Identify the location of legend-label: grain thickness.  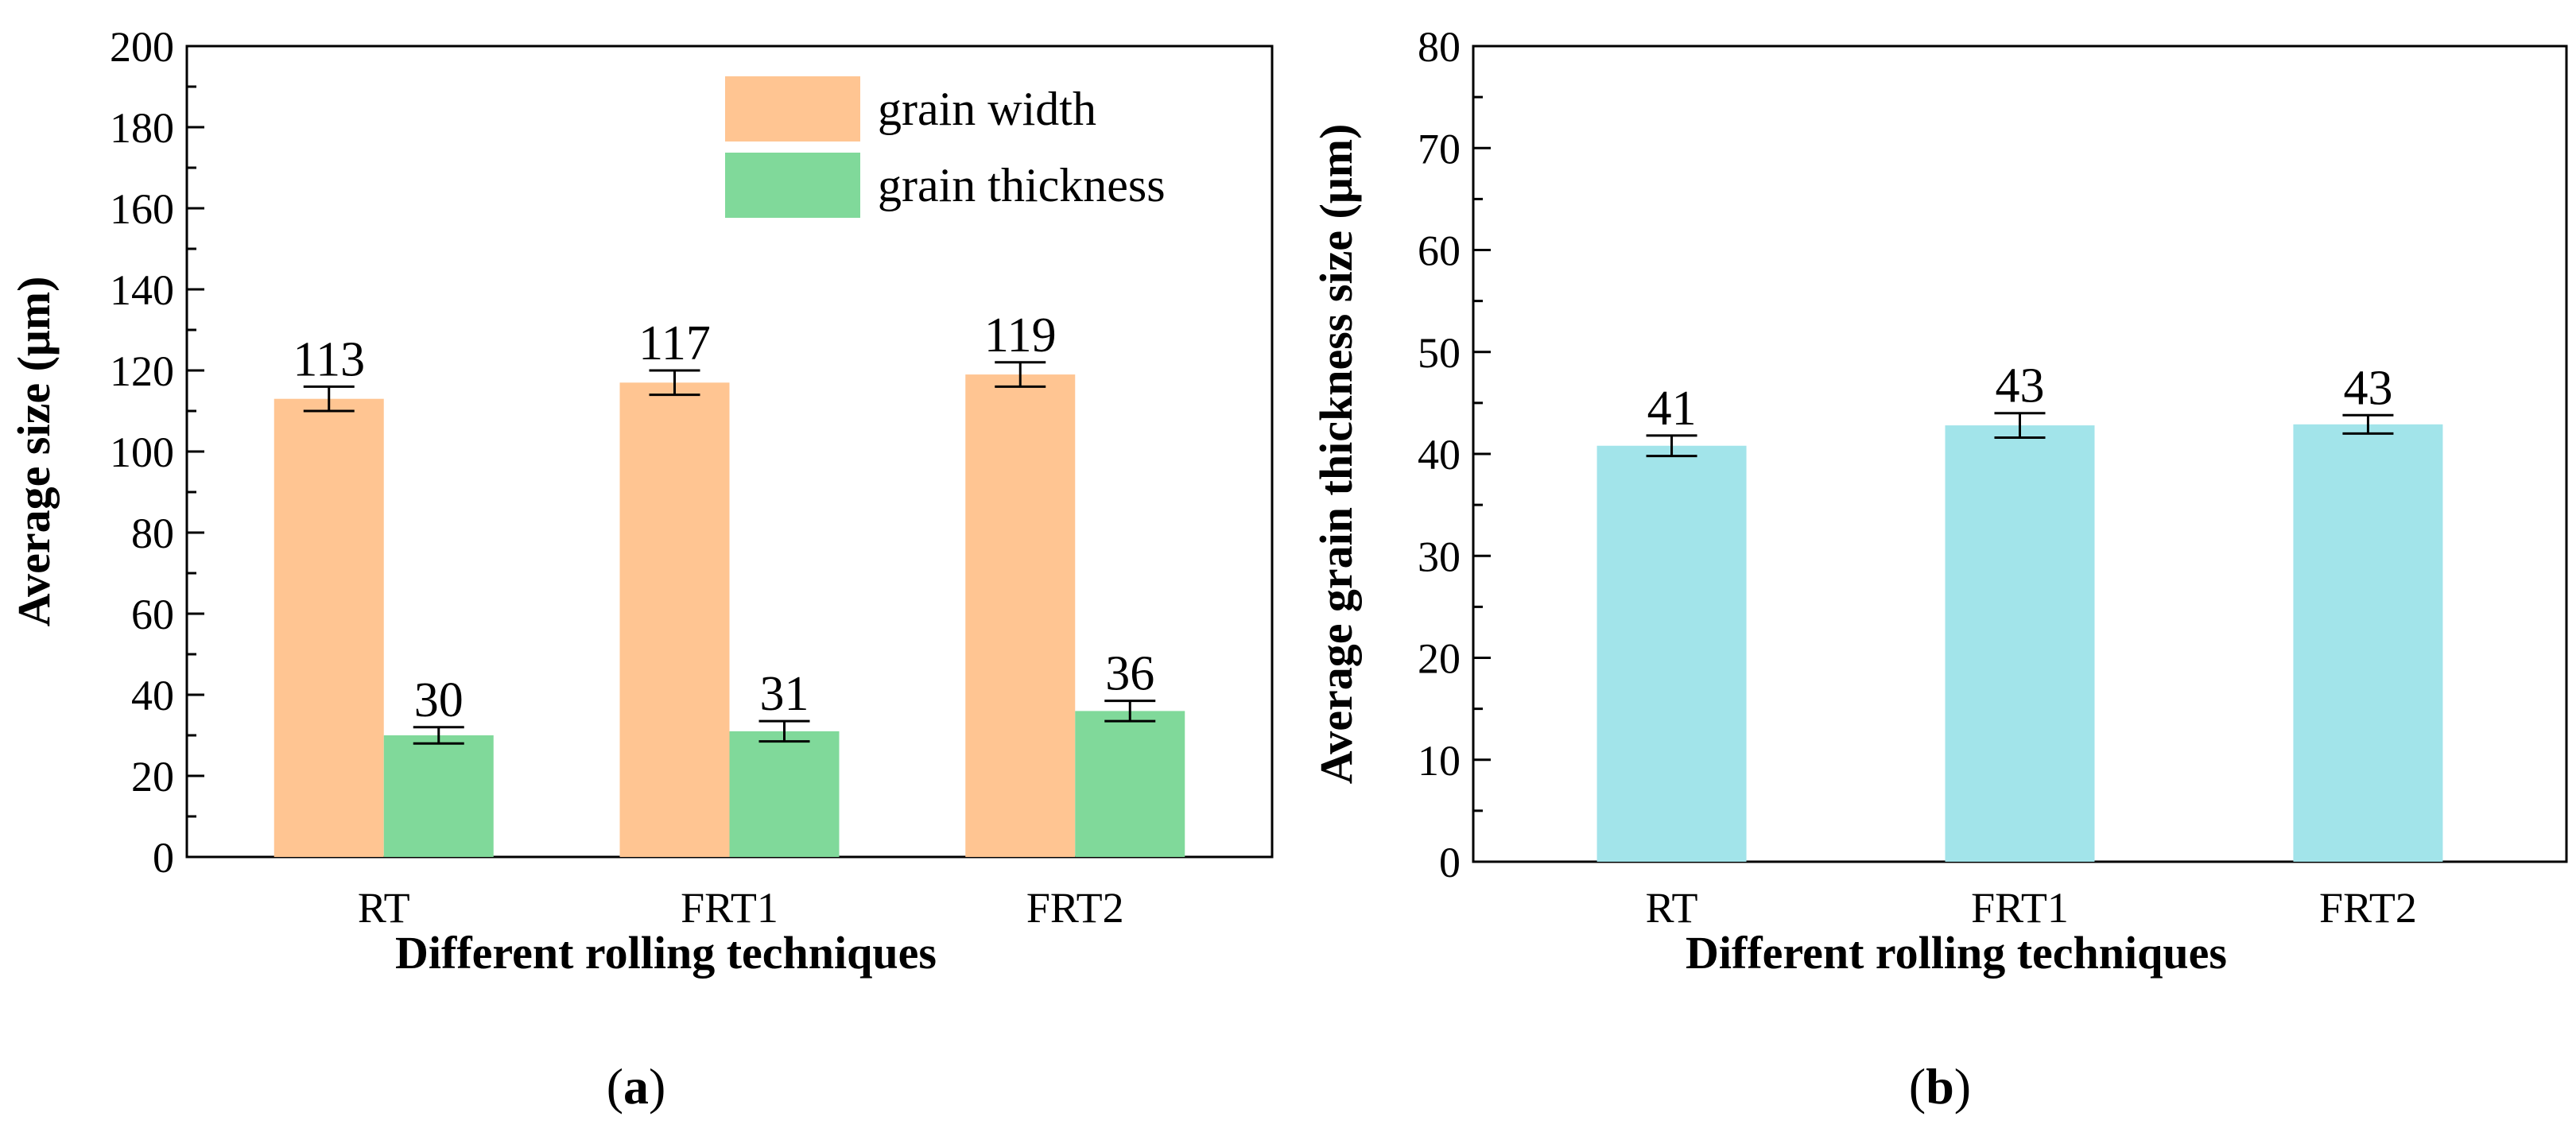
(1022, 185).